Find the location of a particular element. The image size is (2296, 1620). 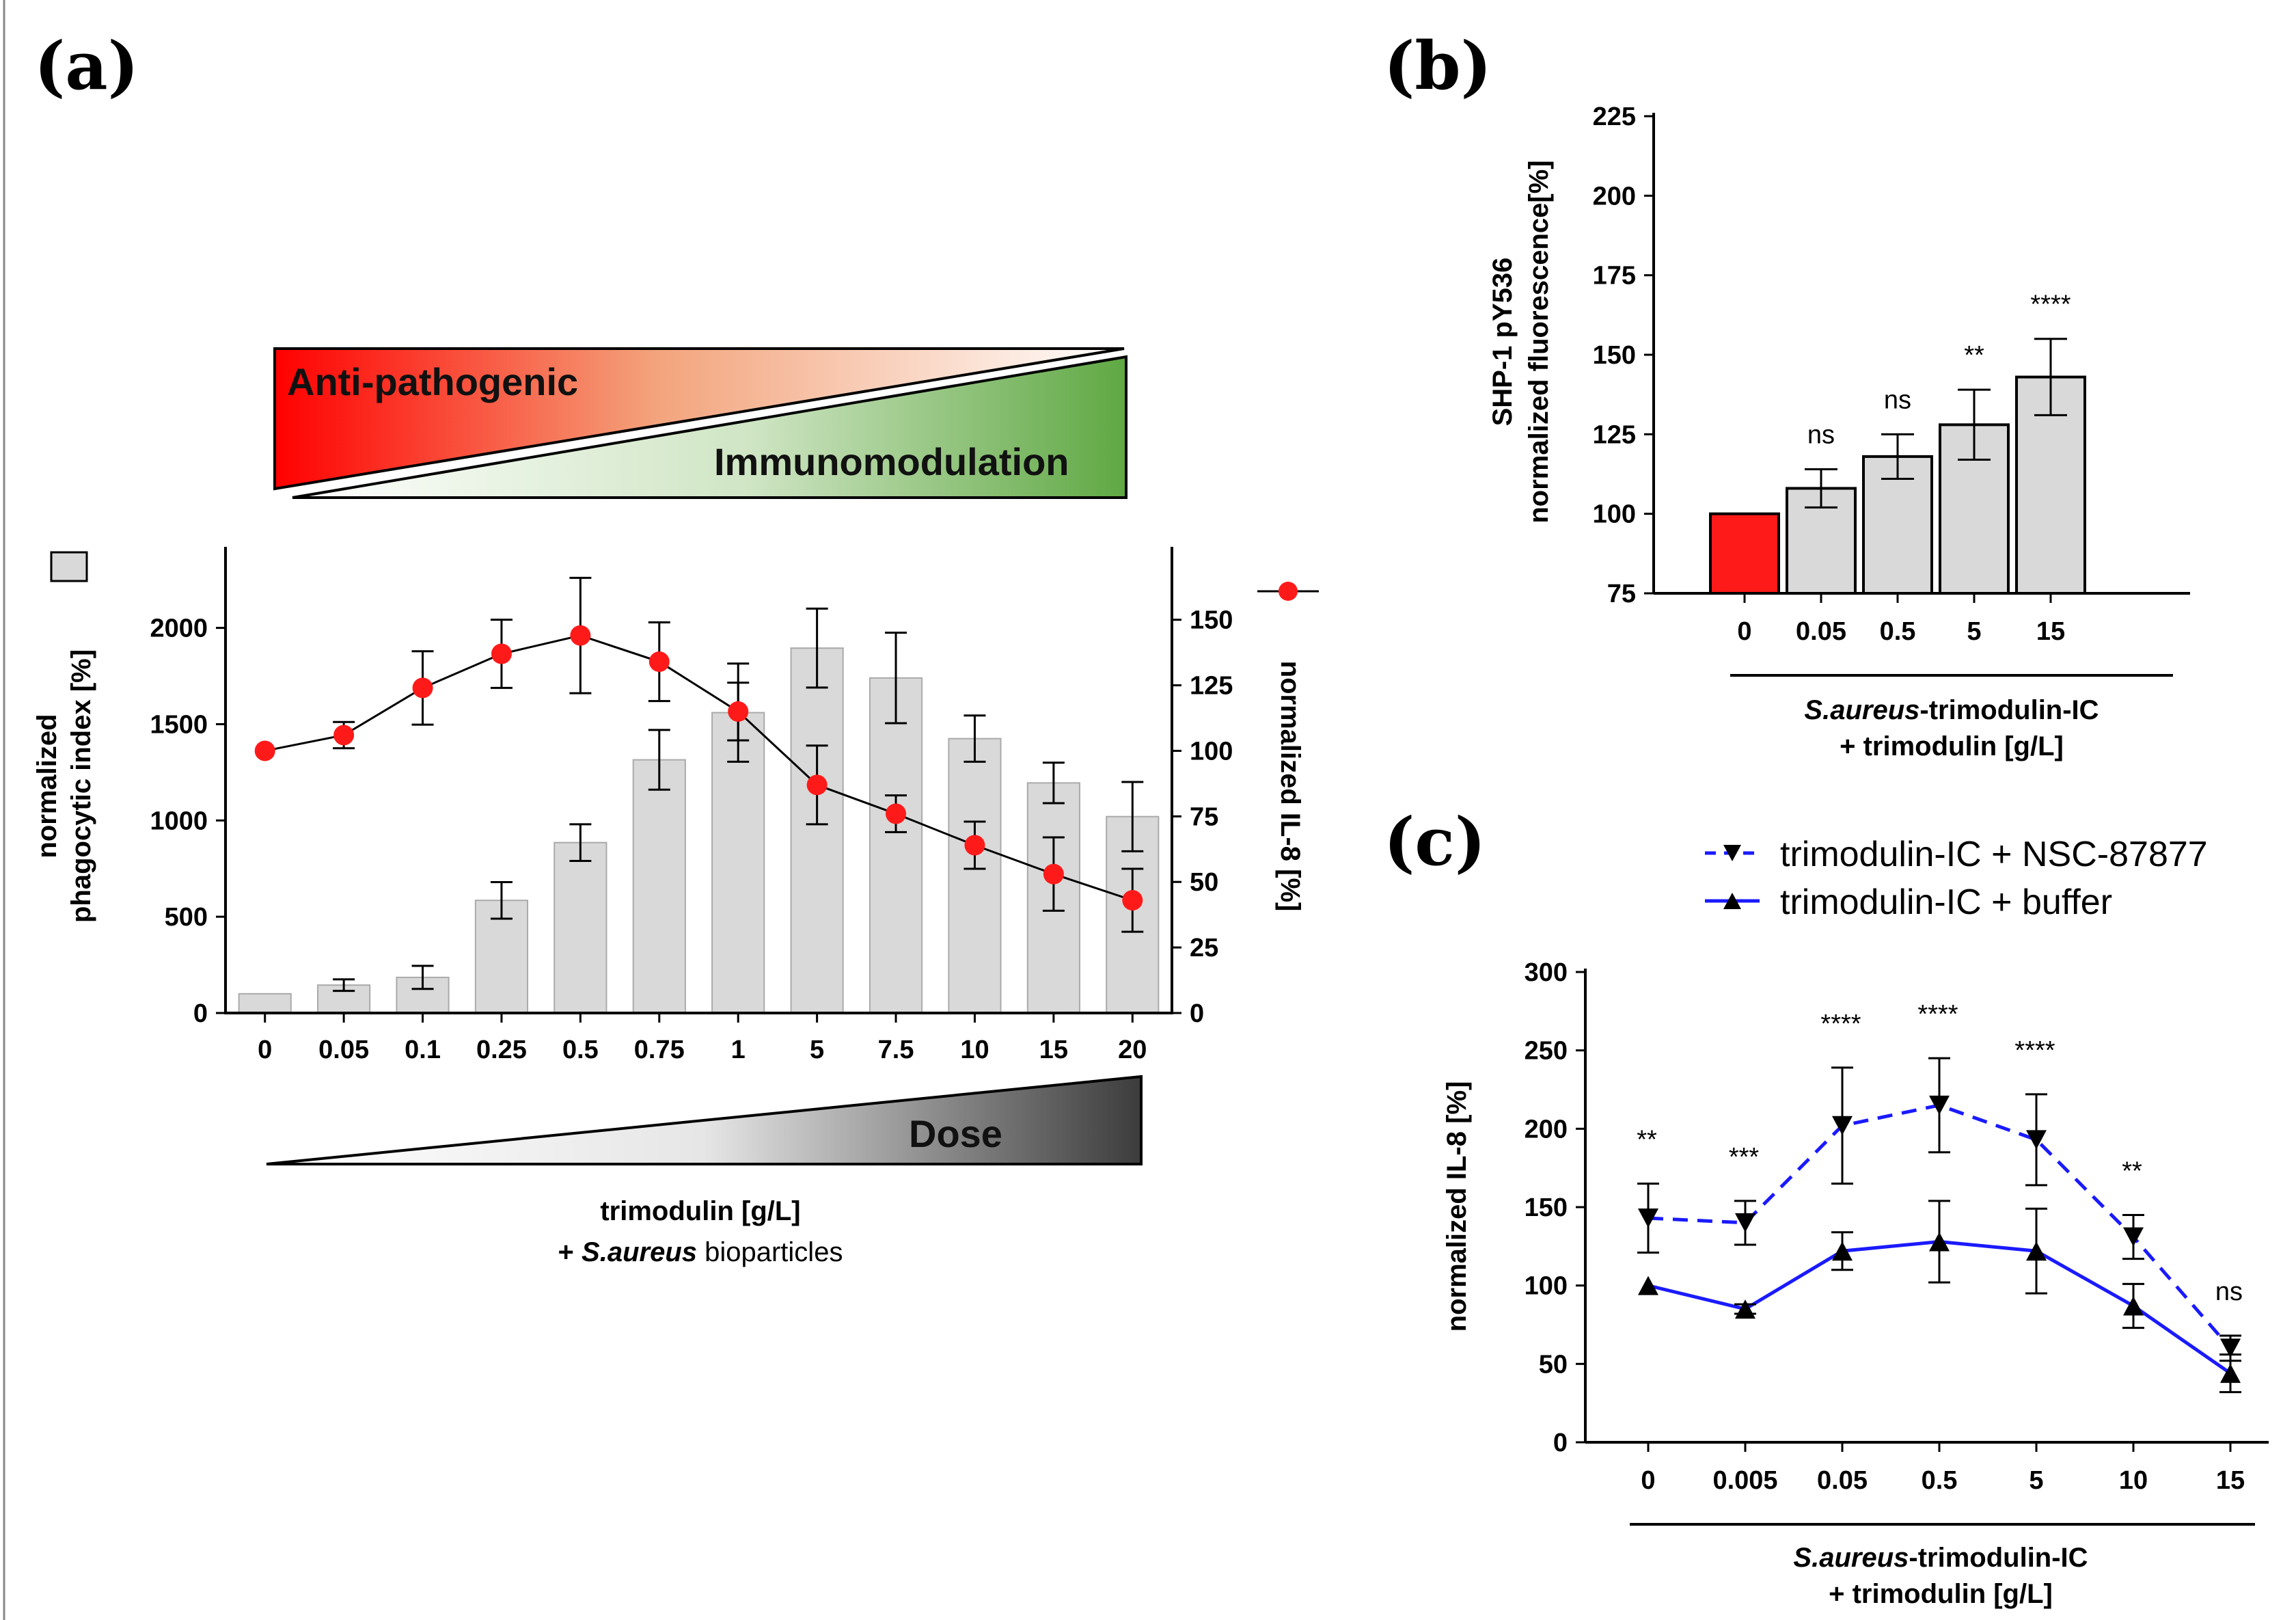

chart-b-x-tick-label: 0.5 is located at coordinates (1898, 631).